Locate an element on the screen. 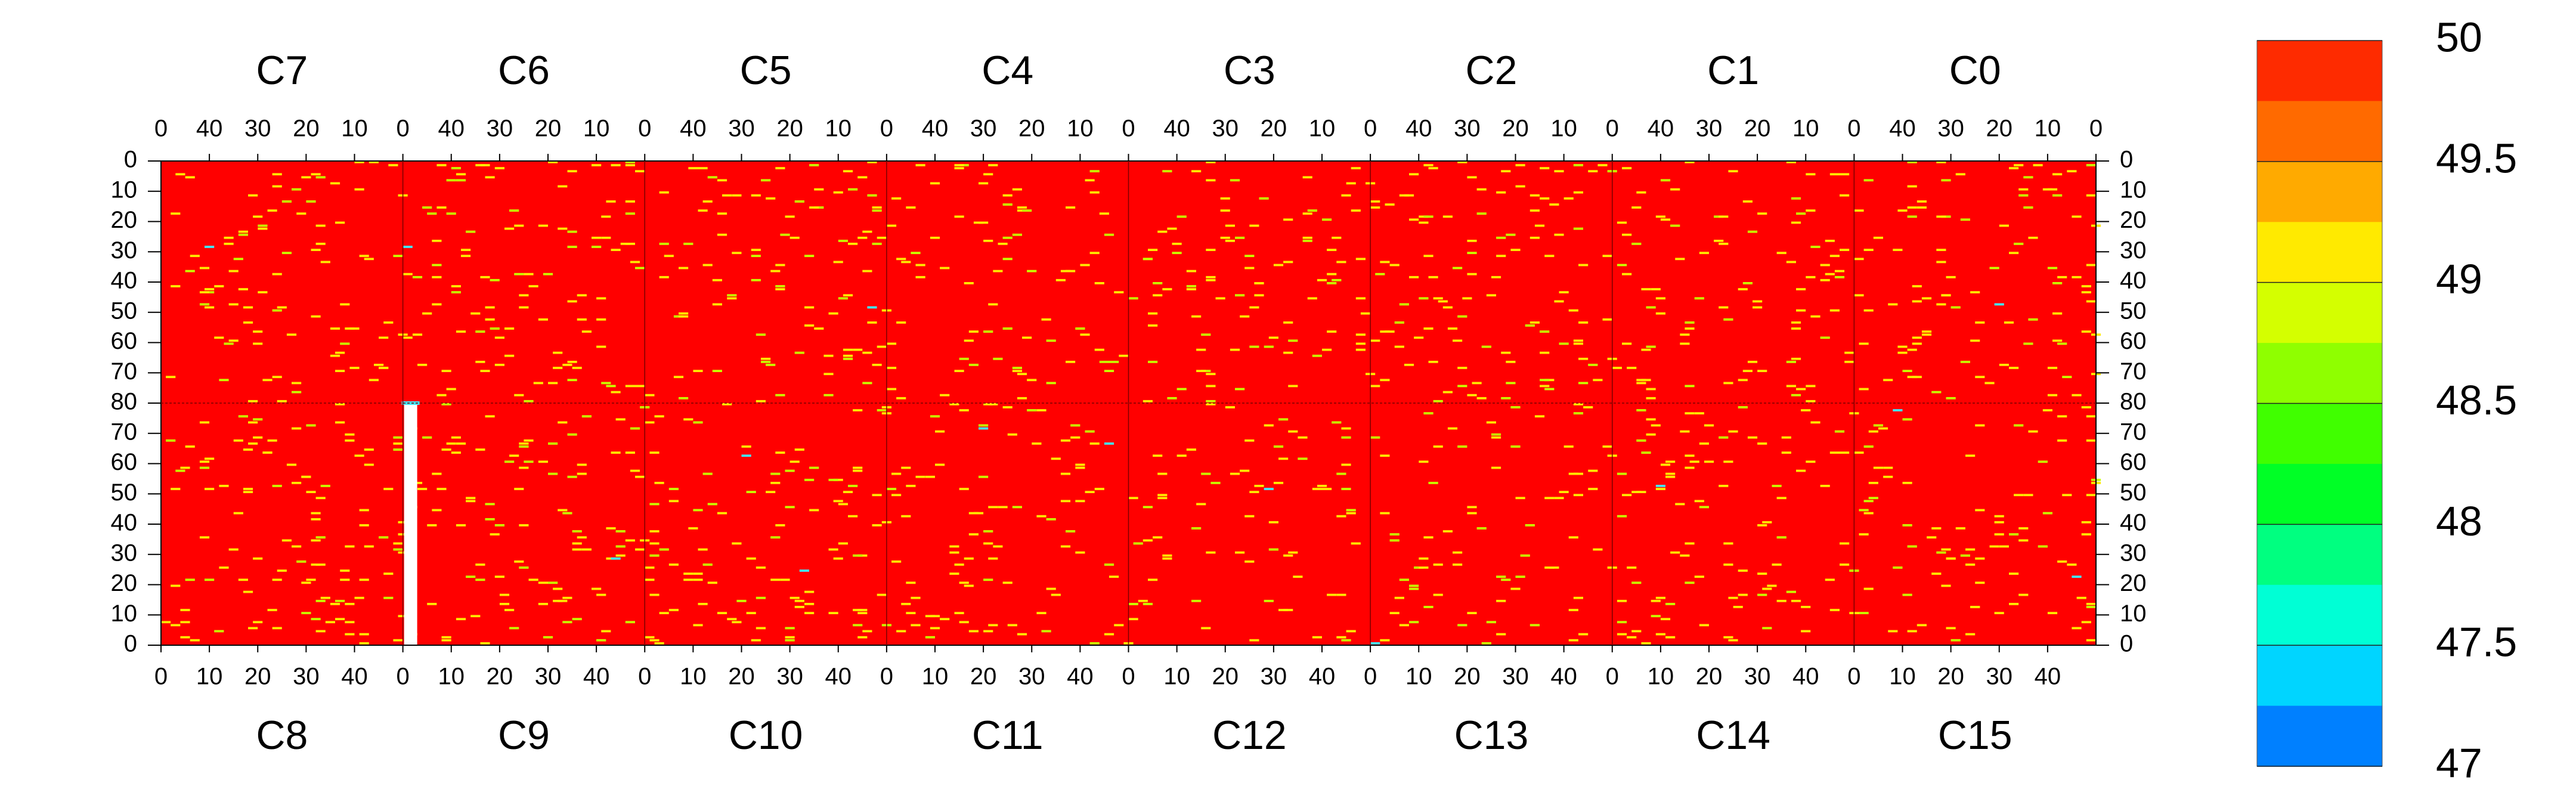 Image resolution: width=2576 pixels, height=805 pixels. top-x-tick-label: 40 is located at coordinates (1902, 129).